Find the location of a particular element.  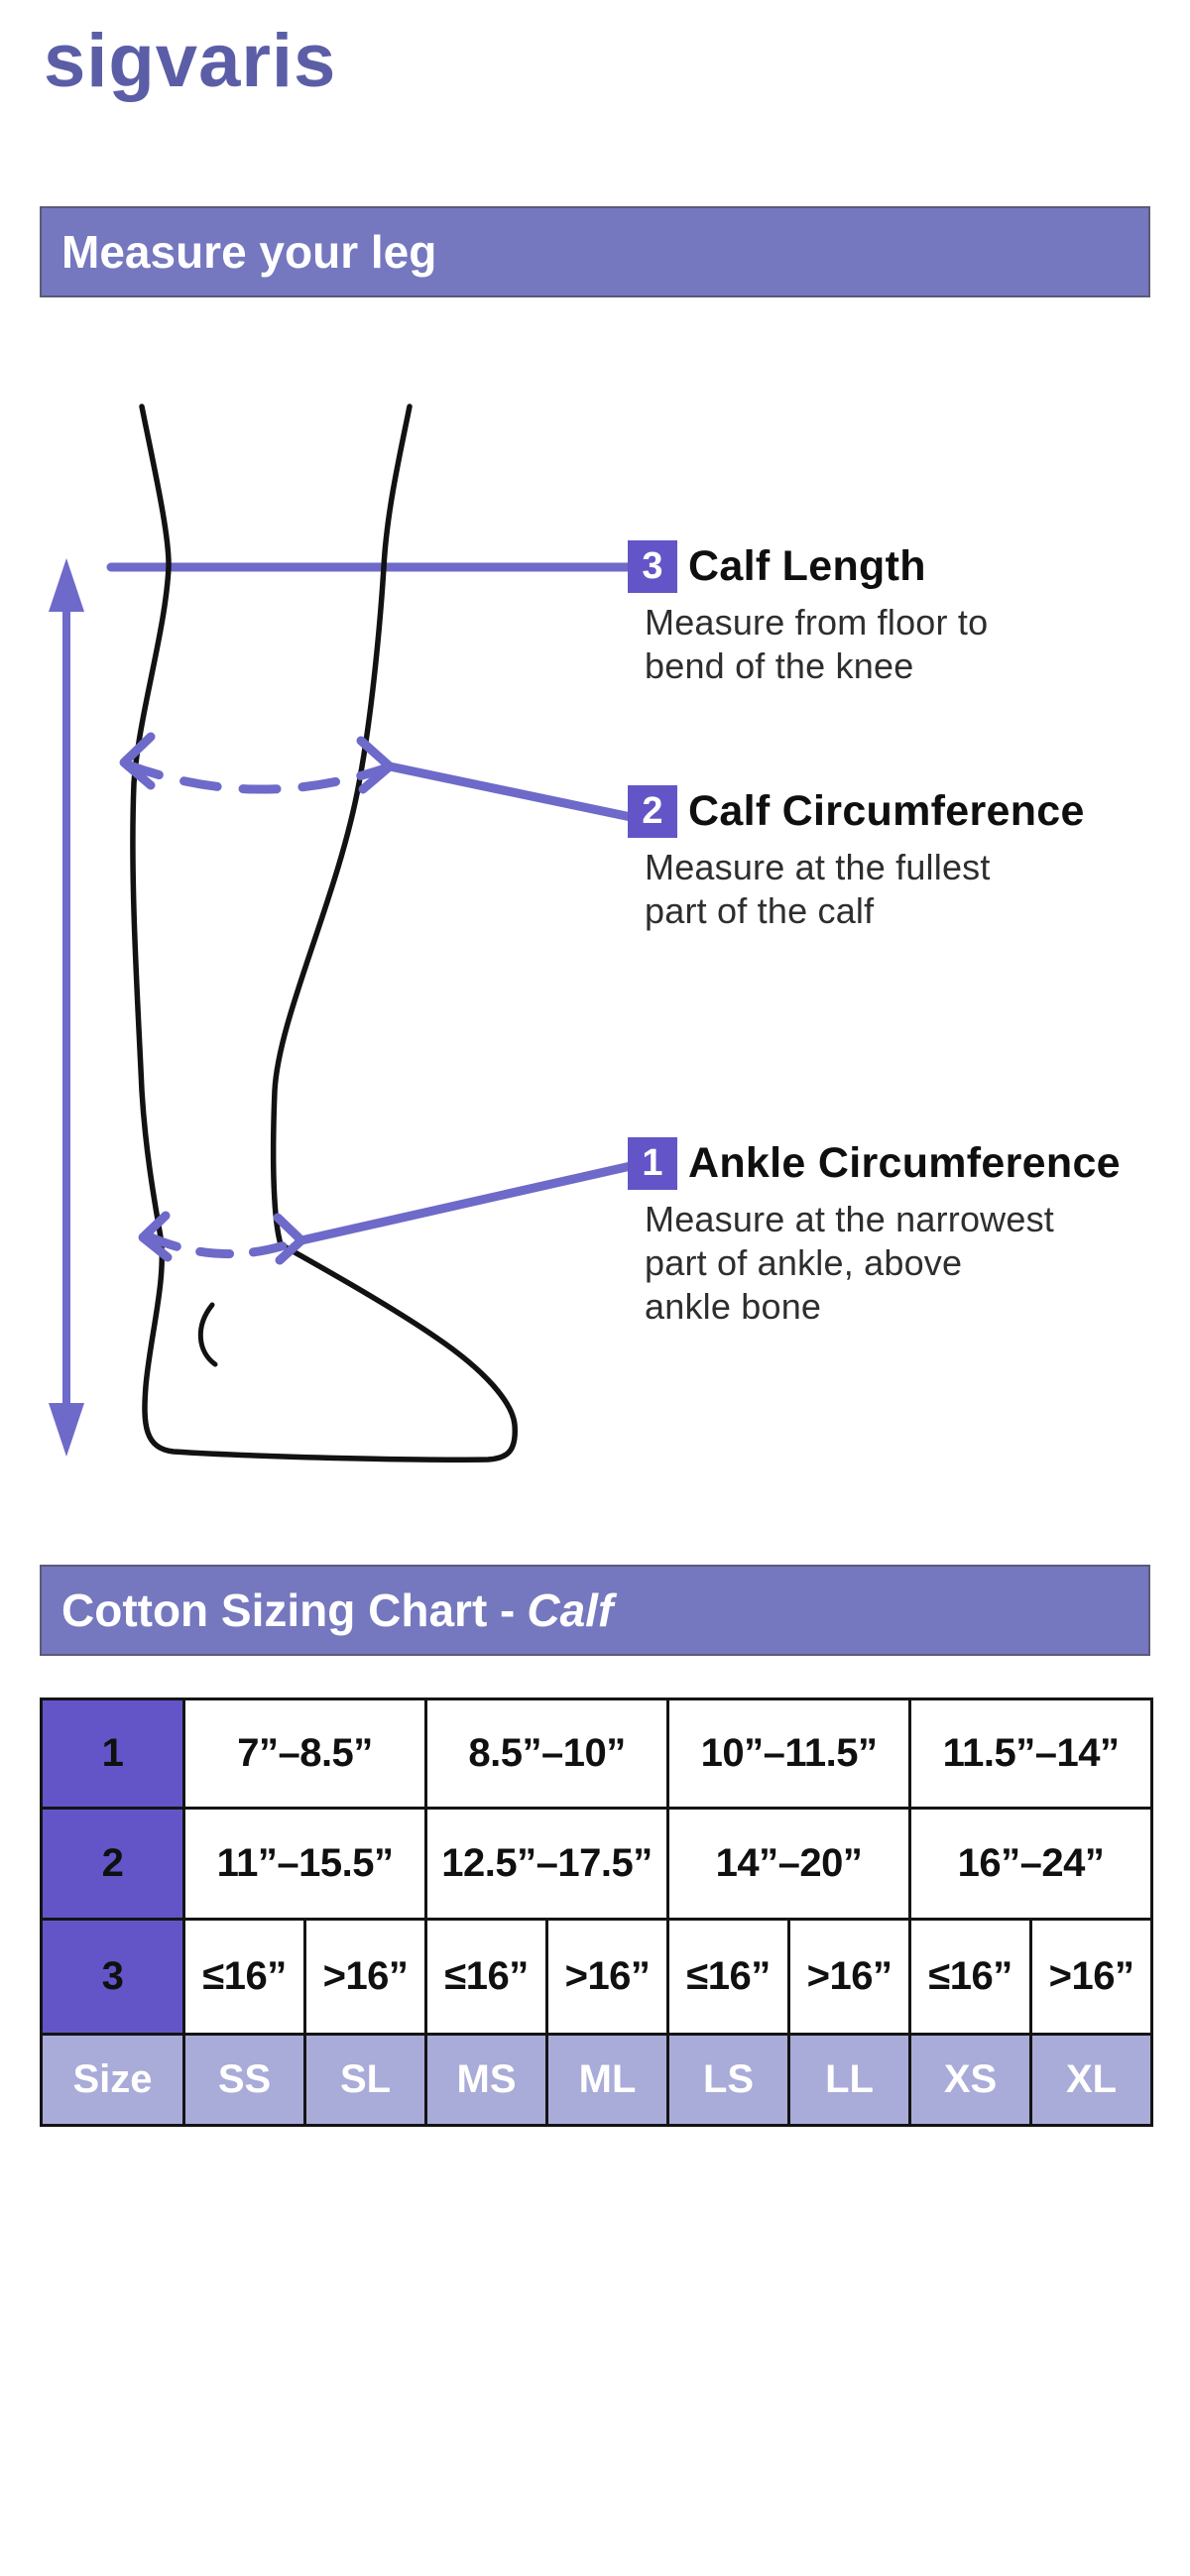

range-cell: 10”–11.5” is located at coordinates (789, 1754).